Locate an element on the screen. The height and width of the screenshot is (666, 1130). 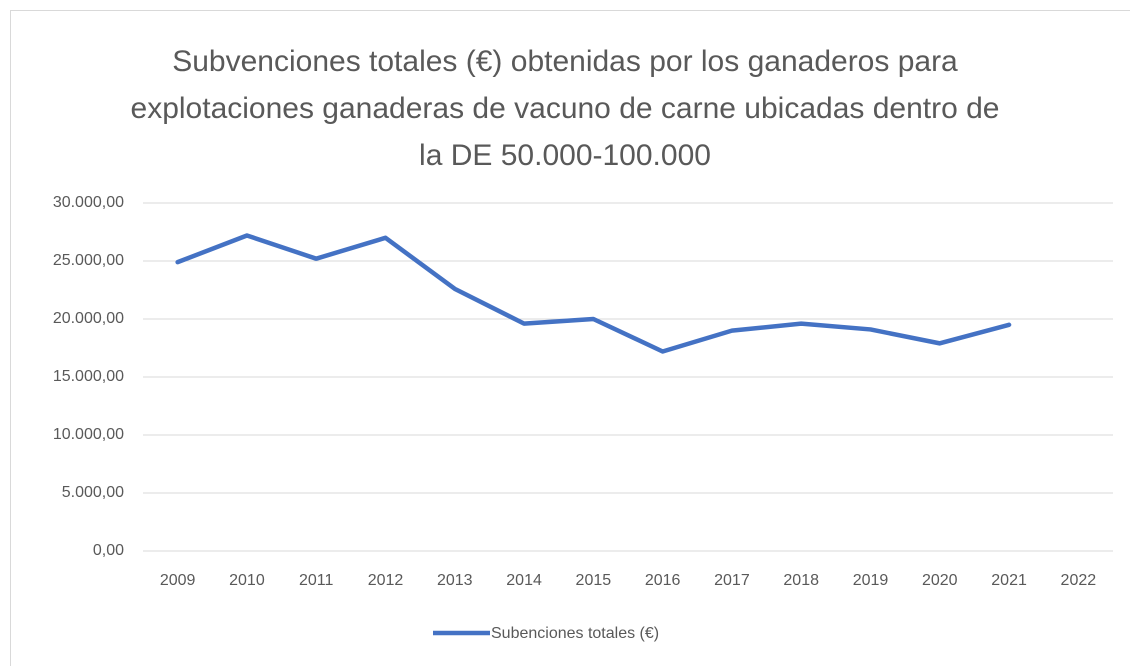
x-tick-label: 2010 is located at coordinates (247, 580).